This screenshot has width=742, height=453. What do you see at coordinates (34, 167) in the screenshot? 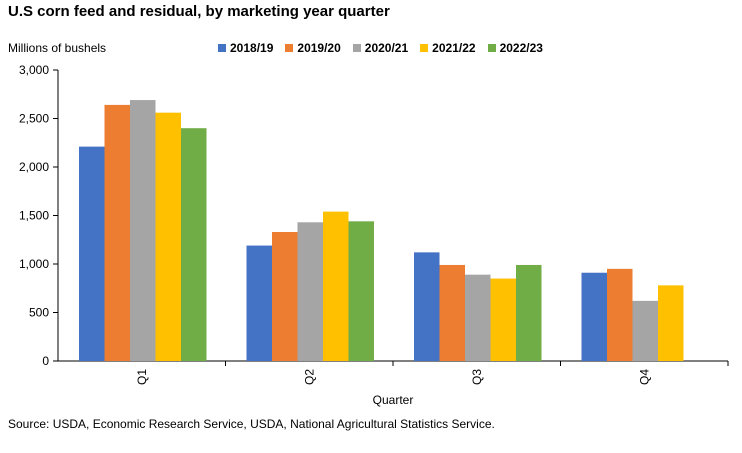
I see `y-tick-label-4: 2,000` at bounding box center [34, 167].